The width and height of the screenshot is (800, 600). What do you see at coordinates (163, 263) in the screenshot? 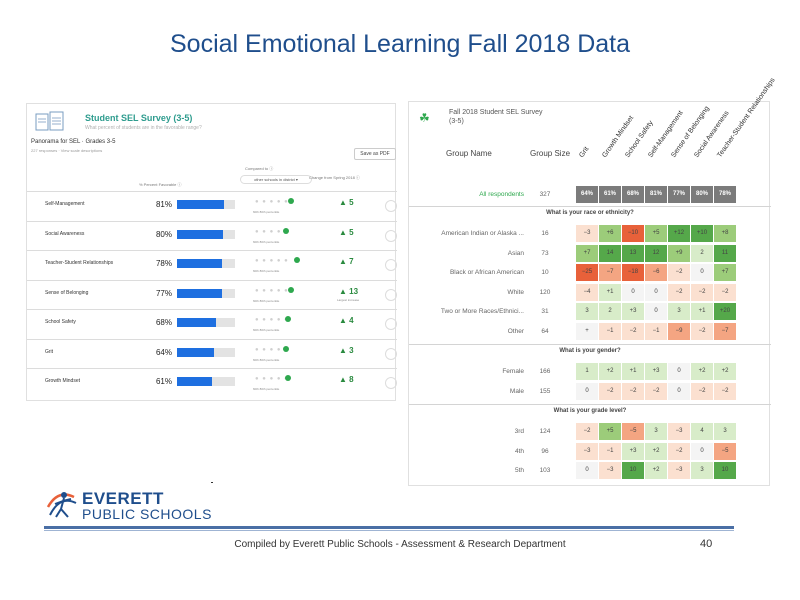
I see `percent-value: 78%` at bounding box center [163, 263].